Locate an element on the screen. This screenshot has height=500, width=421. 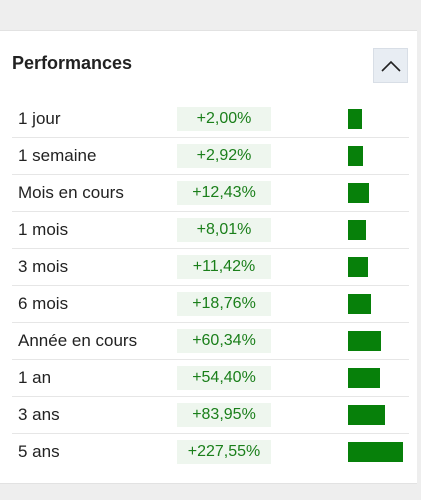
period-label: Mois en cours is located at coordinates (71, 192).